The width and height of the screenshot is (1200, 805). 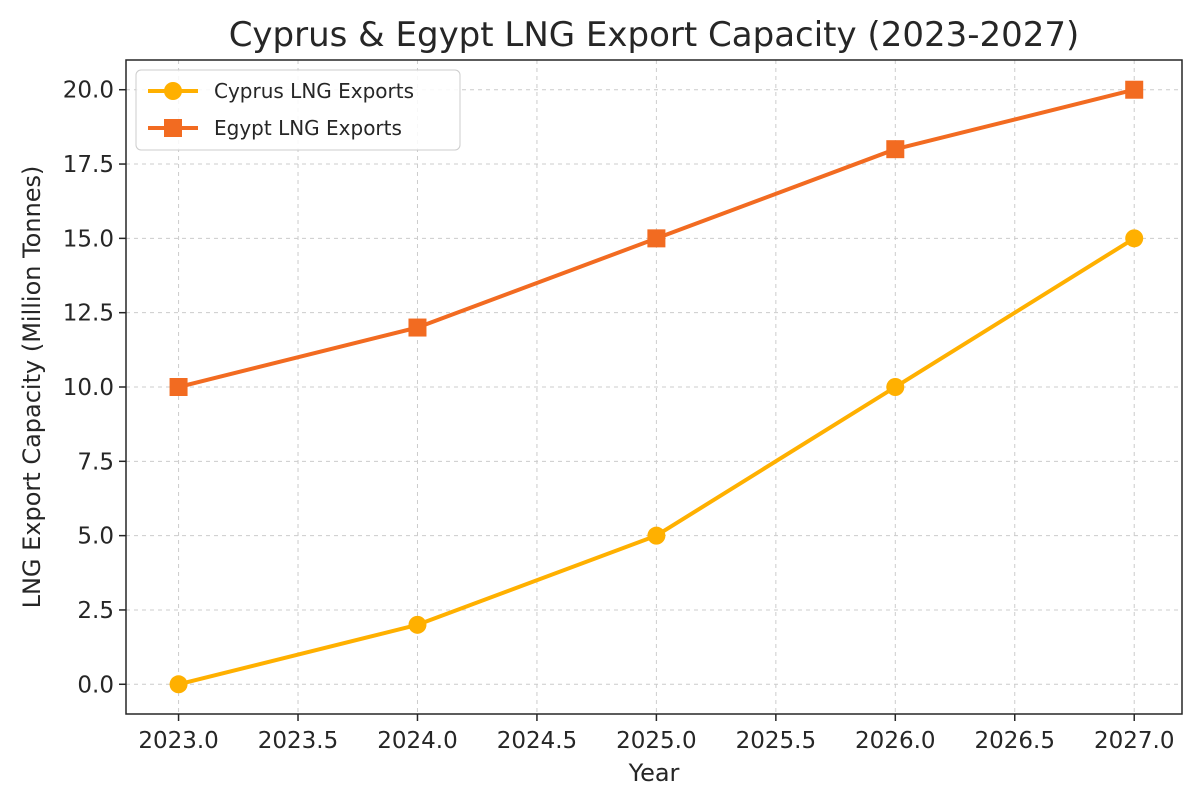 I want to click on y-axis-label: LNG Export Capacity (Million Tonnes), so click(x=32, y=387).